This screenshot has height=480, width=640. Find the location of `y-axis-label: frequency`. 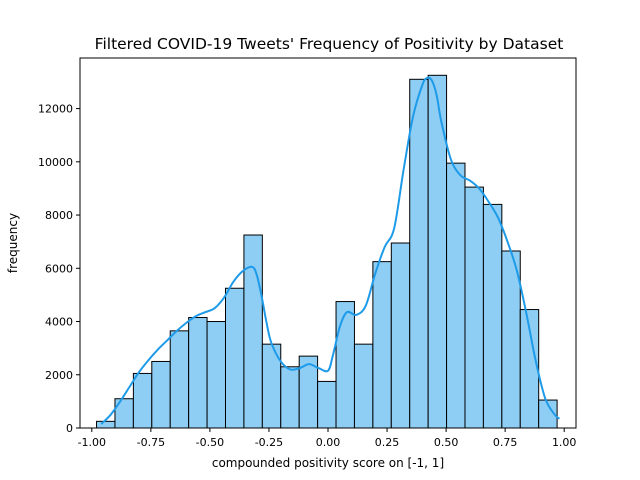

y-axis-label: frequency is located at coordinates (13, 243).